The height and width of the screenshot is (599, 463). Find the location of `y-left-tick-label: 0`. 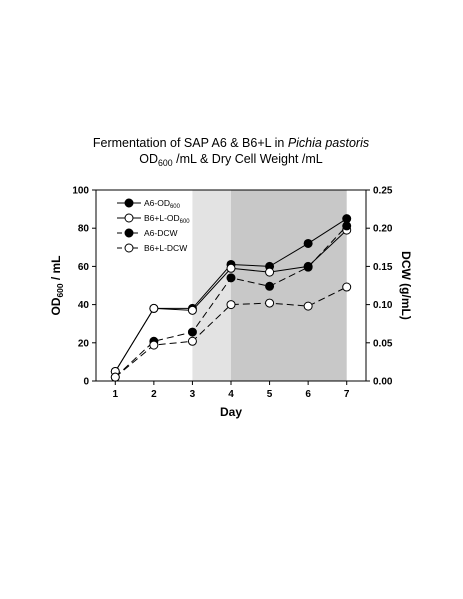

y-left-tick-label: 0 is located at coordinates (86, 382).